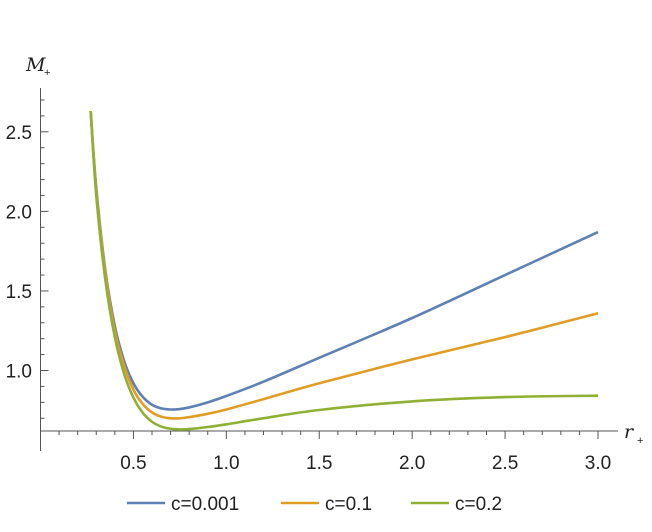 This screenshot has width=652, height=532. I want to click on legend-item: c=0.2, so click(456, 504).